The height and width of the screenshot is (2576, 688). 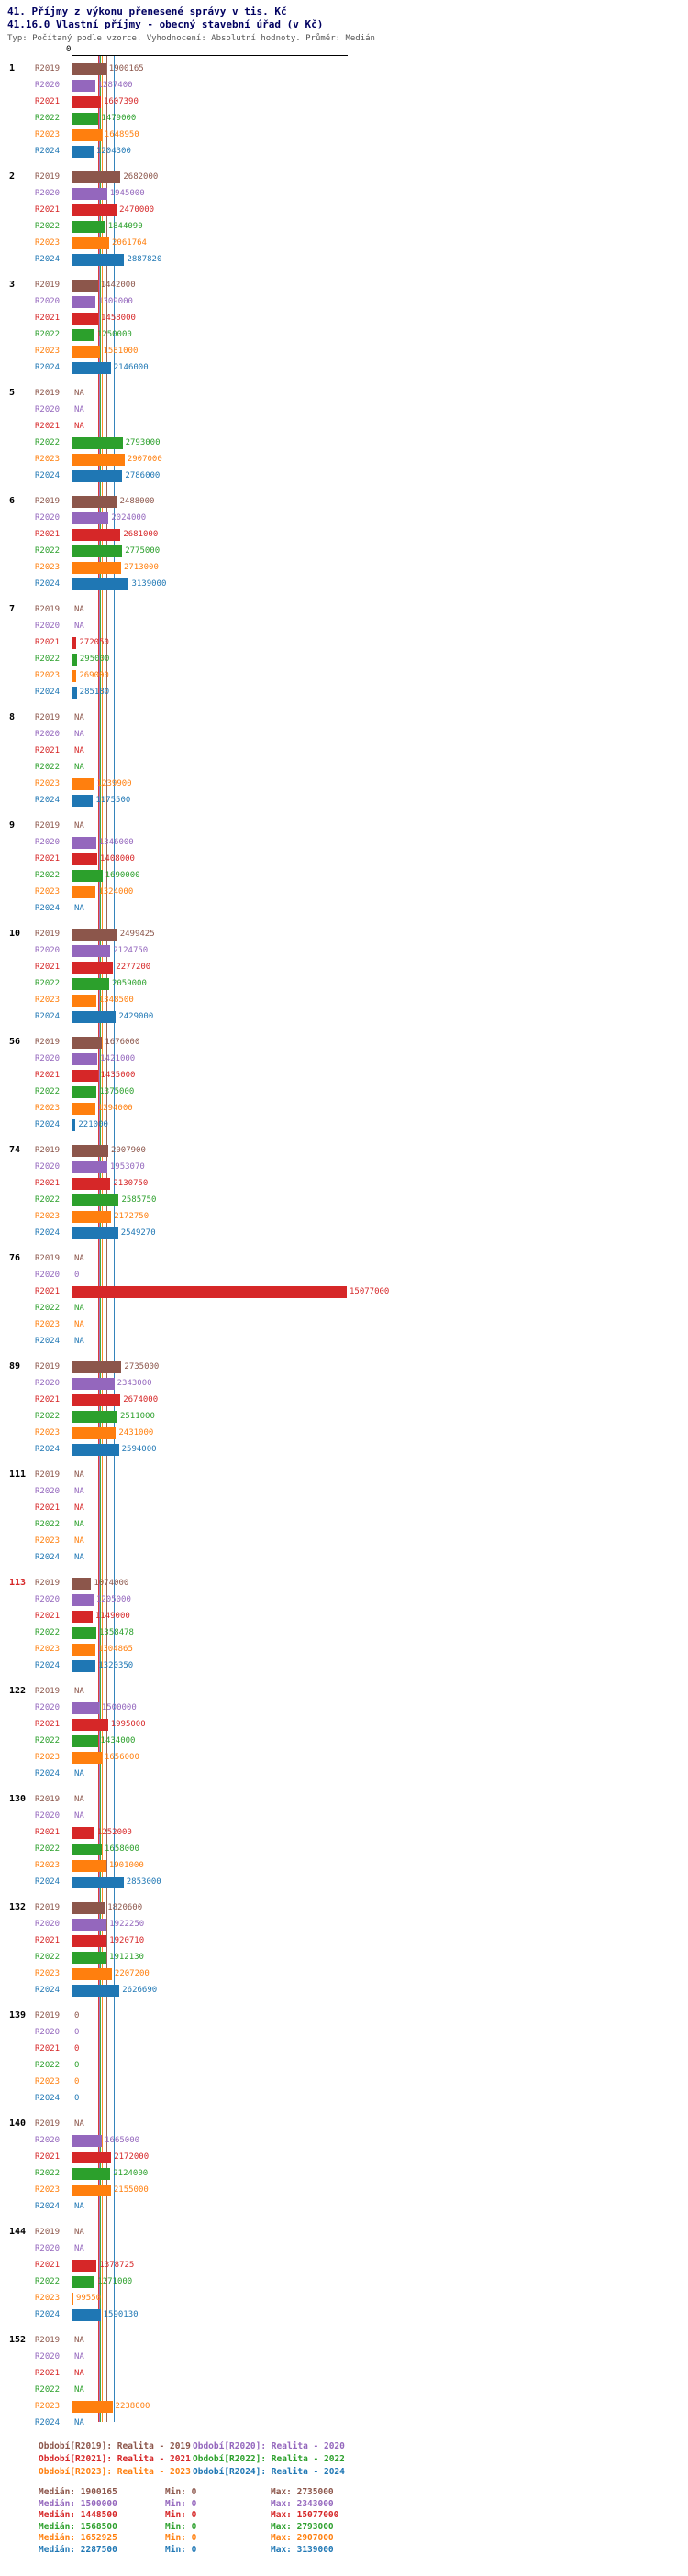 What do you see at coordinates (101, 1239) in the screenshot?
I see `median-line-r2022` at bounding box center [101, 1239].